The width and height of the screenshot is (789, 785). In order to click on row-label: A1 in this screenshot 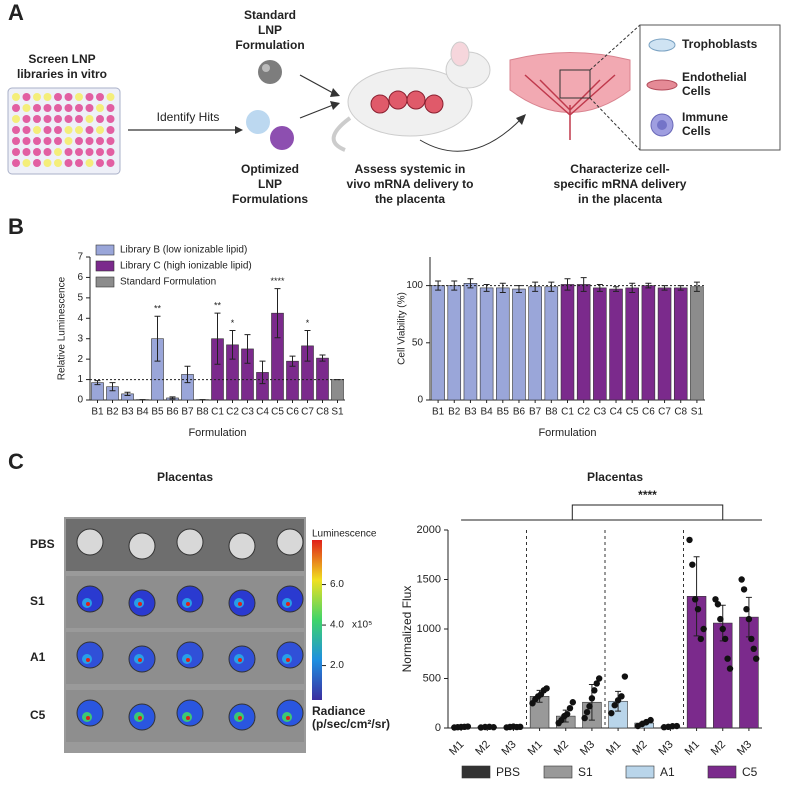, I will do `click(38, 657)`.